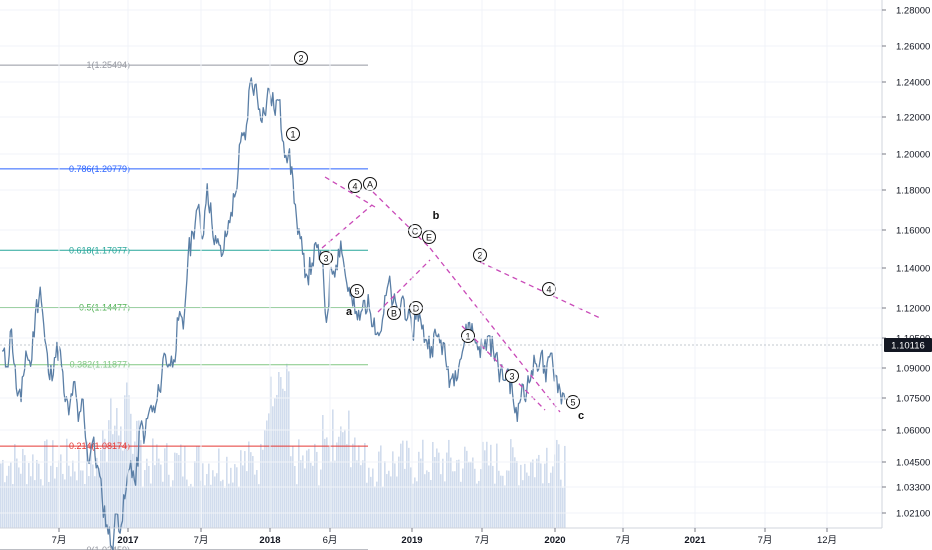 The image size is (932, 550). I want to click on wave-label: 4, so click(354, 187).